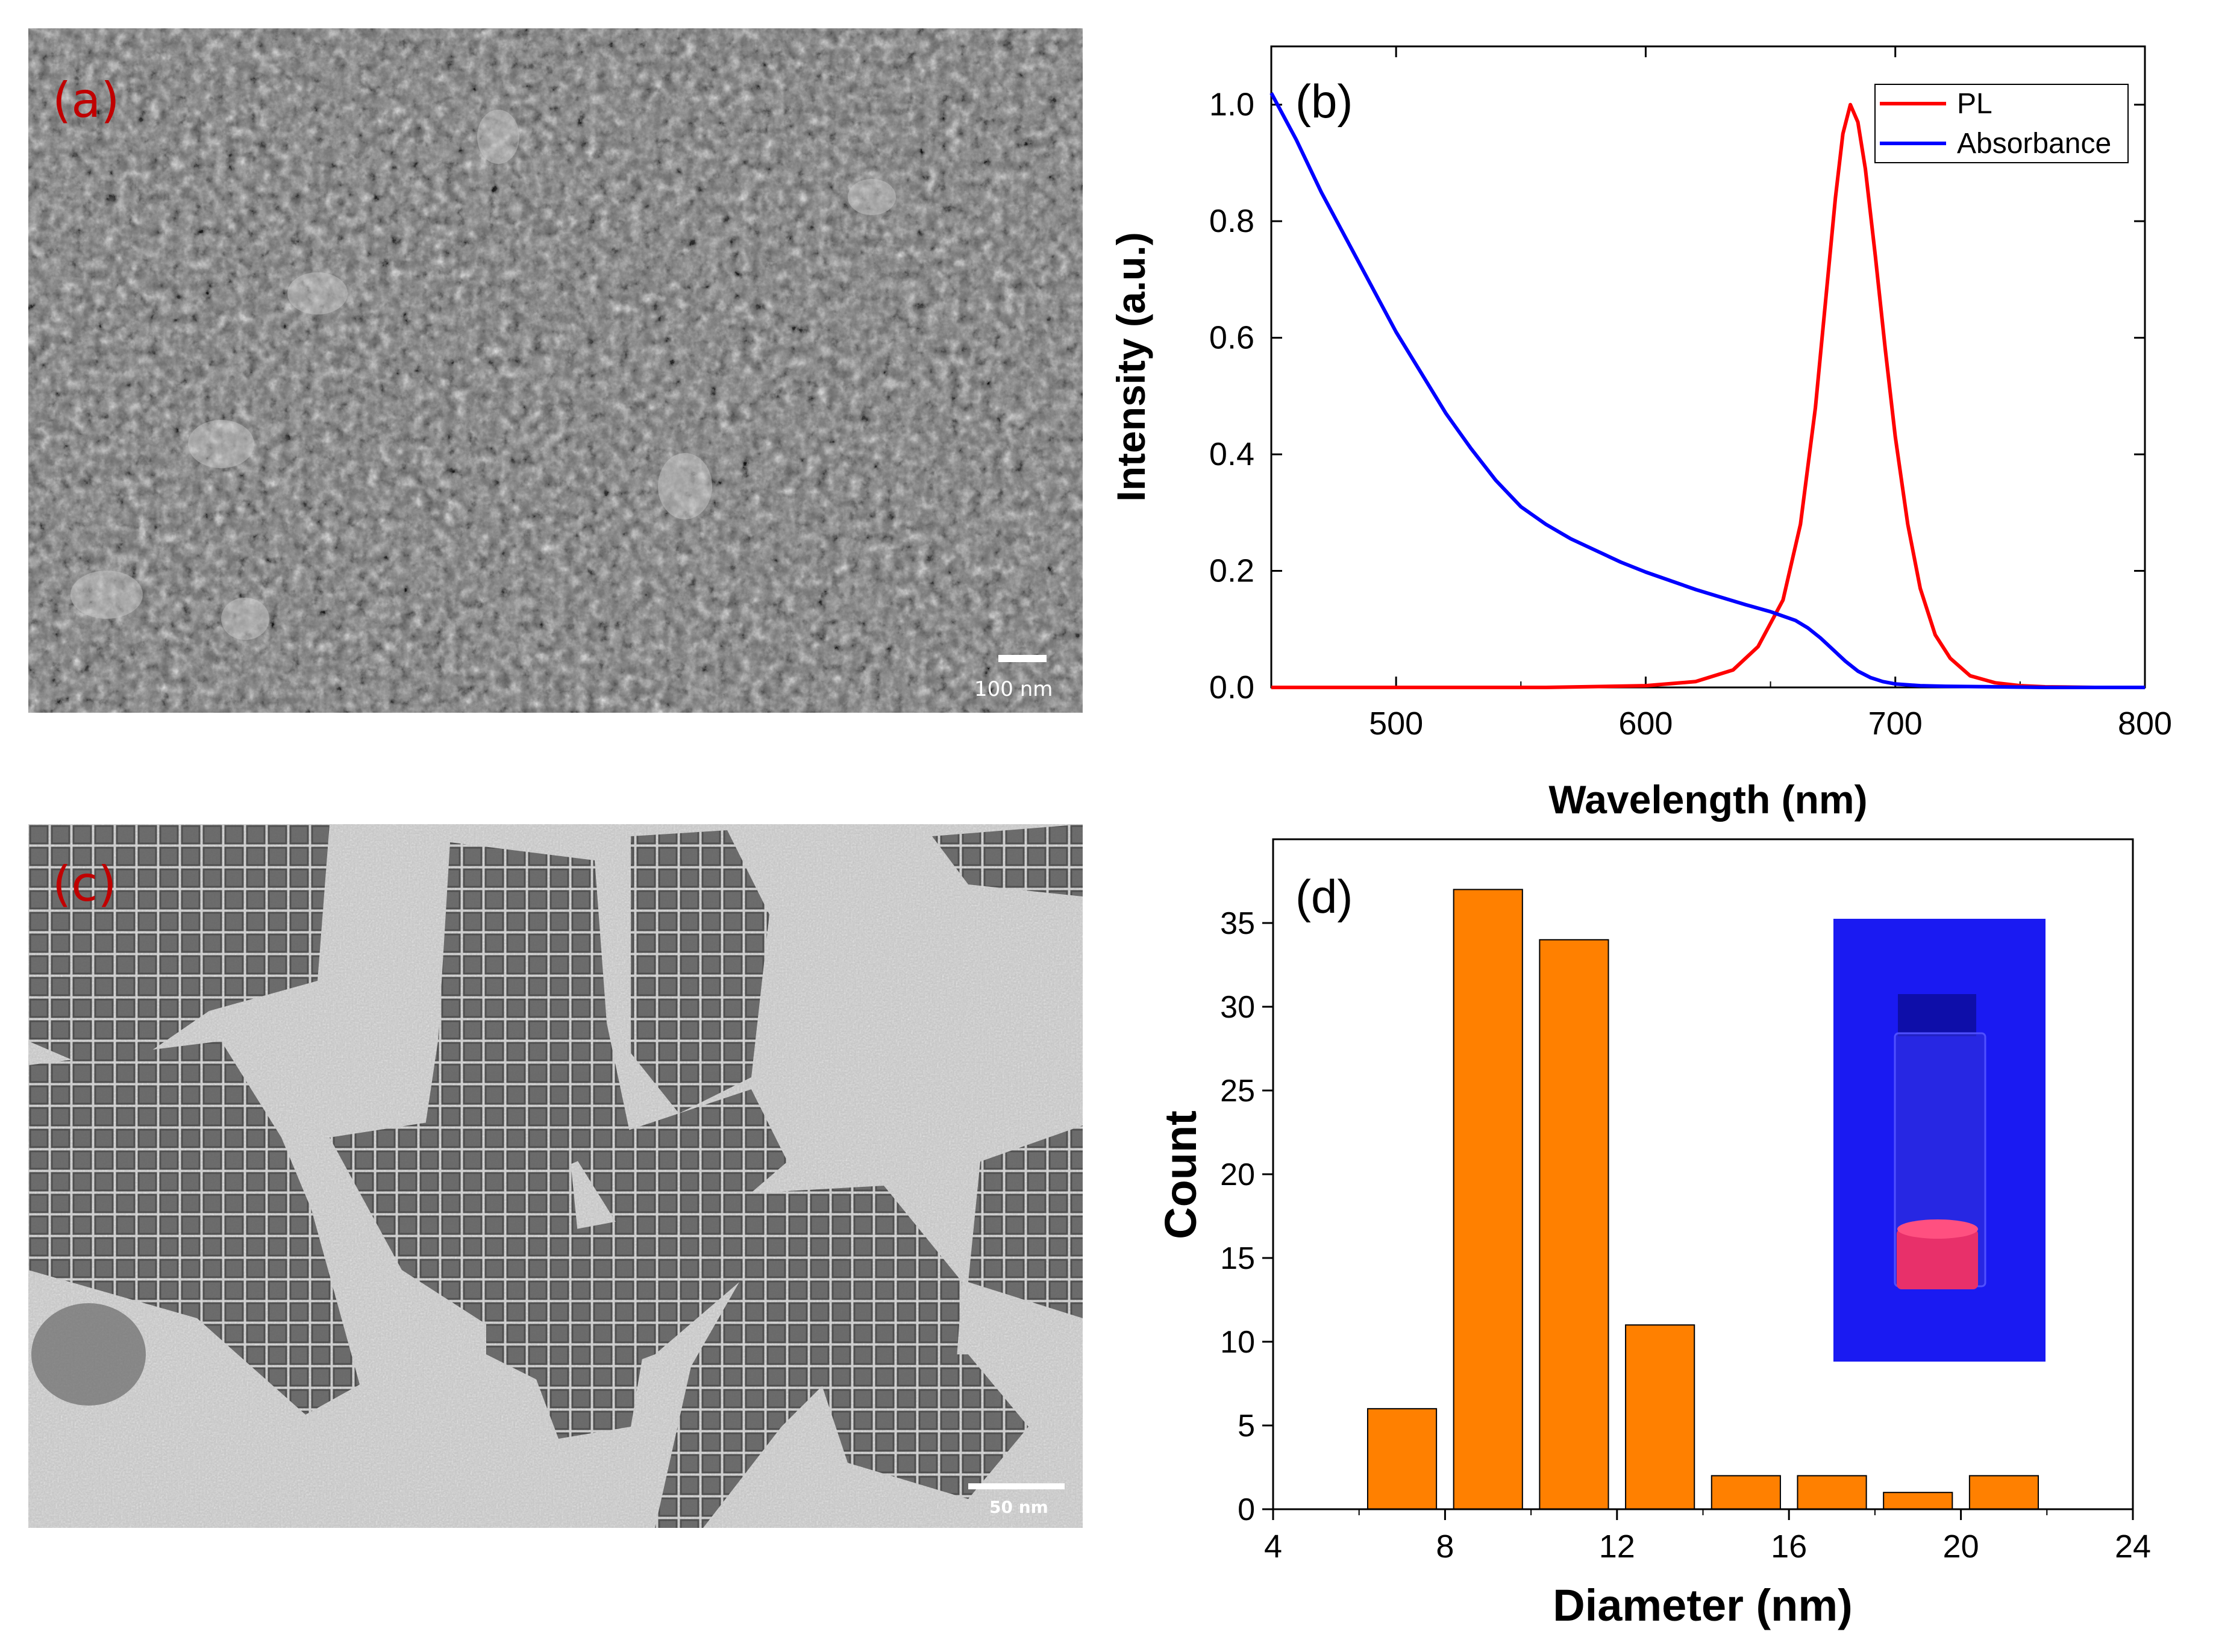  I want to click on chart-b-x-axis-label: Wavelength (nm), so click(1708, 799).